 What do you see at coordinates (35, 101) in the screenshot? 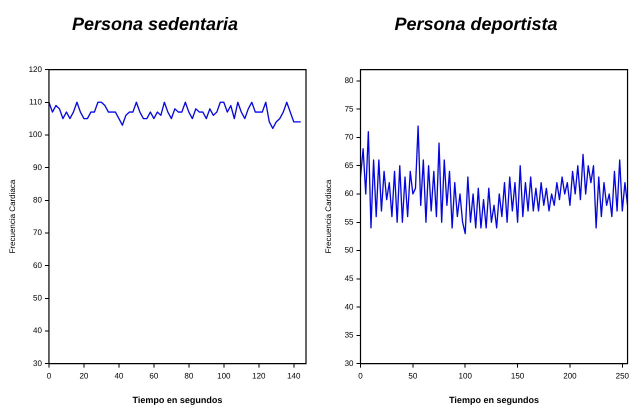
I see `y-tick-label: 110` at bounding box center [35, 101].